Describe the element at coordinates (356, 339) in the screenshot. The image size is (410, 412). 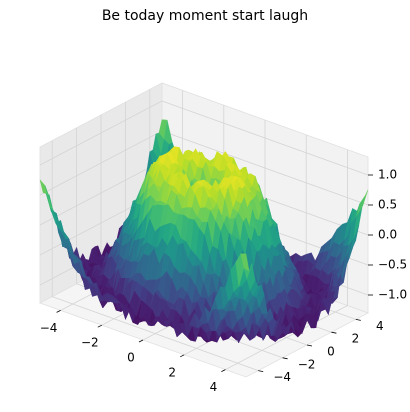
I see `y-tick-label: 2` at that location.